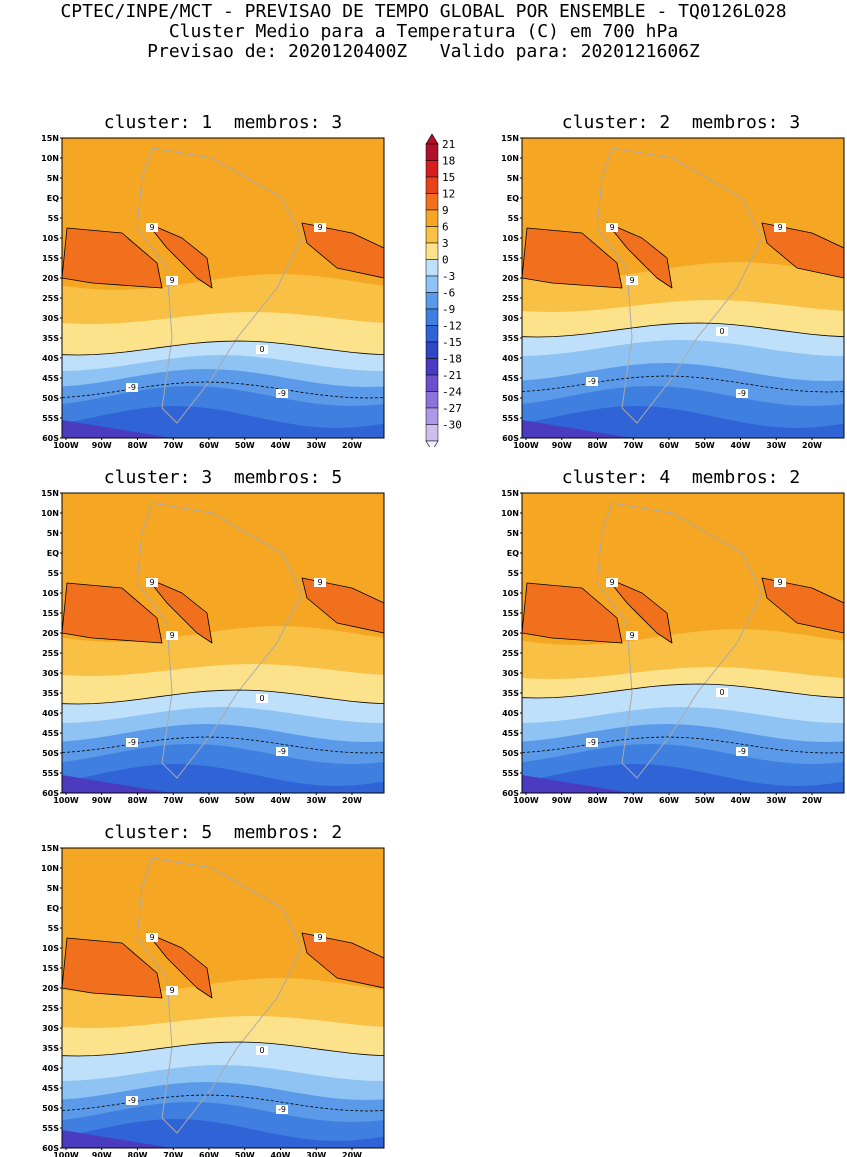  I want to click on continent-outline, so click(679, 640).